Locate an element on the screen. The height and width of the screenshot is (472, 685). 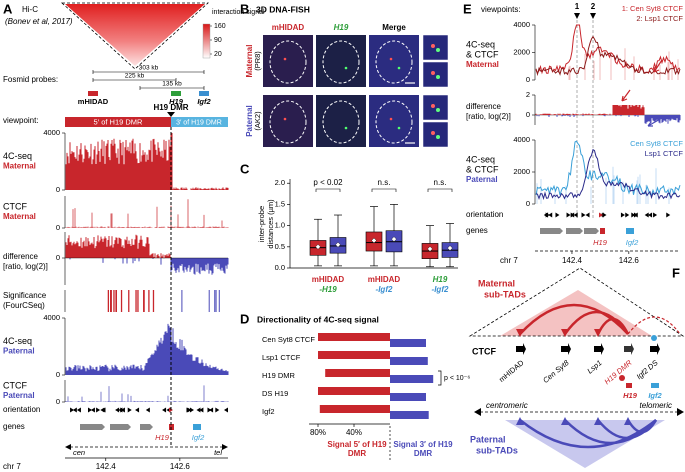
viewpoint-name: H19 DMR is located at coordinates (170, 107).